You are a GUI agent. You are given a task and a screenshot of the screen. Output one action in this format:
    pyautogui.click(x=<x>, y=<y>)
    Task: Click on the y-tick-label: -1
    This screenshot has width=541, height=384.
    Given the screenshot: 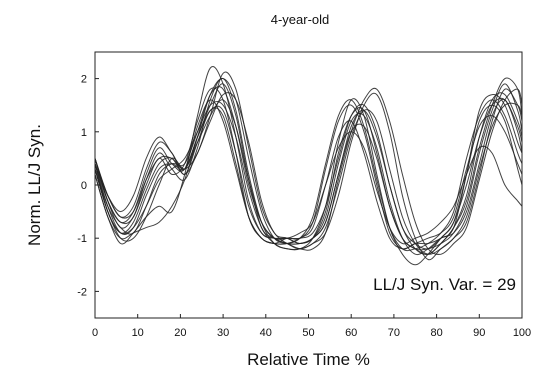 What is the action you would take?
    pyautogui.click(x=82, y=239)
    